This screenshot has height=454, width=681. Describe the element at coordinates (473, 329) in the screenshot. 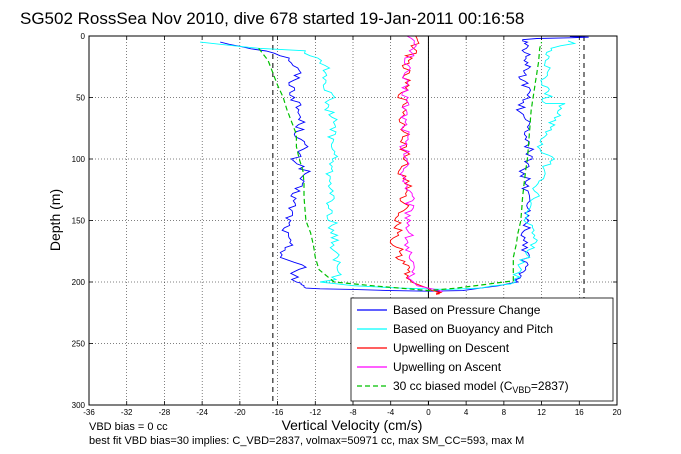

I see `legend-label-2: Based on Buoyancy and Pitch` at that location.